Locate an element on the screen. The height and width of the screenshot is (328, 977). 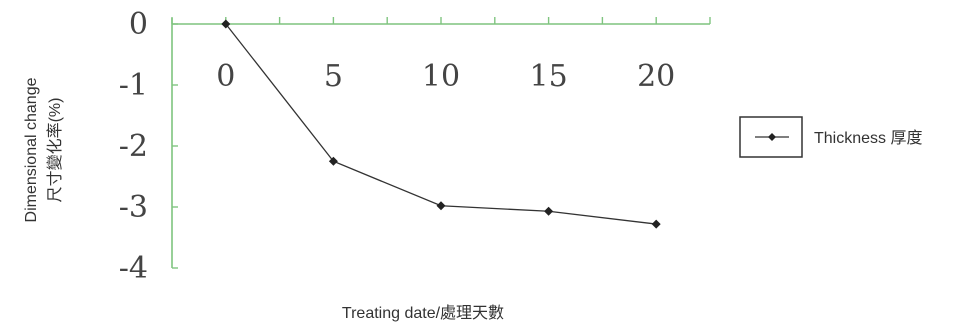
y-tick-label: -1 is located at coordinates (133, 85).